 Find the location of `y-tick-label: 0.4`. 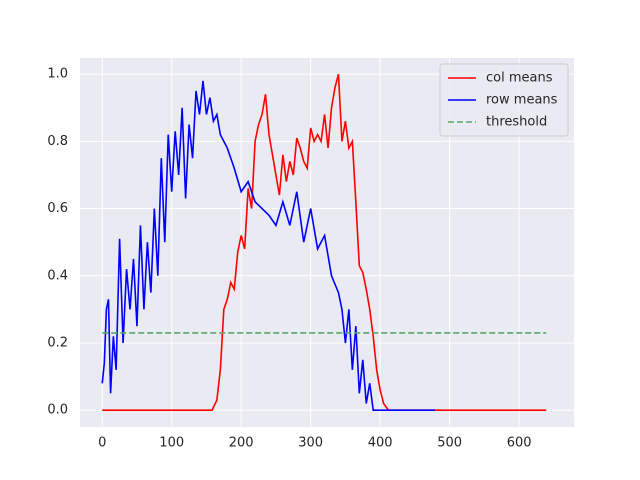

y-tick-label: 0.4 is located at coordinates (57, 275).